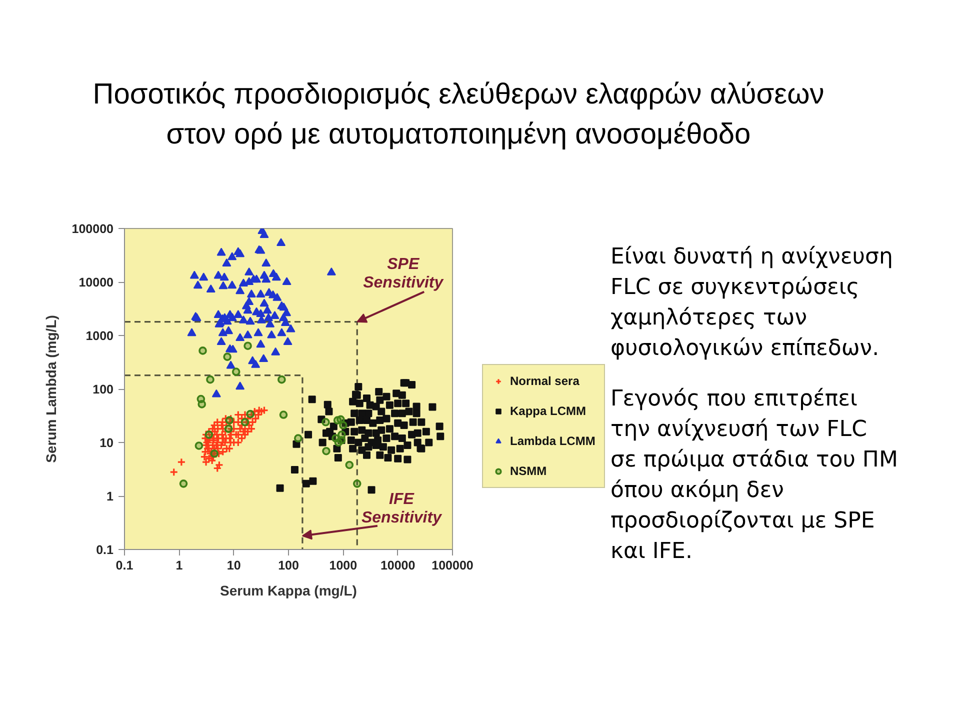  I want to click on legend-label: NSMM, so click(528, 471).